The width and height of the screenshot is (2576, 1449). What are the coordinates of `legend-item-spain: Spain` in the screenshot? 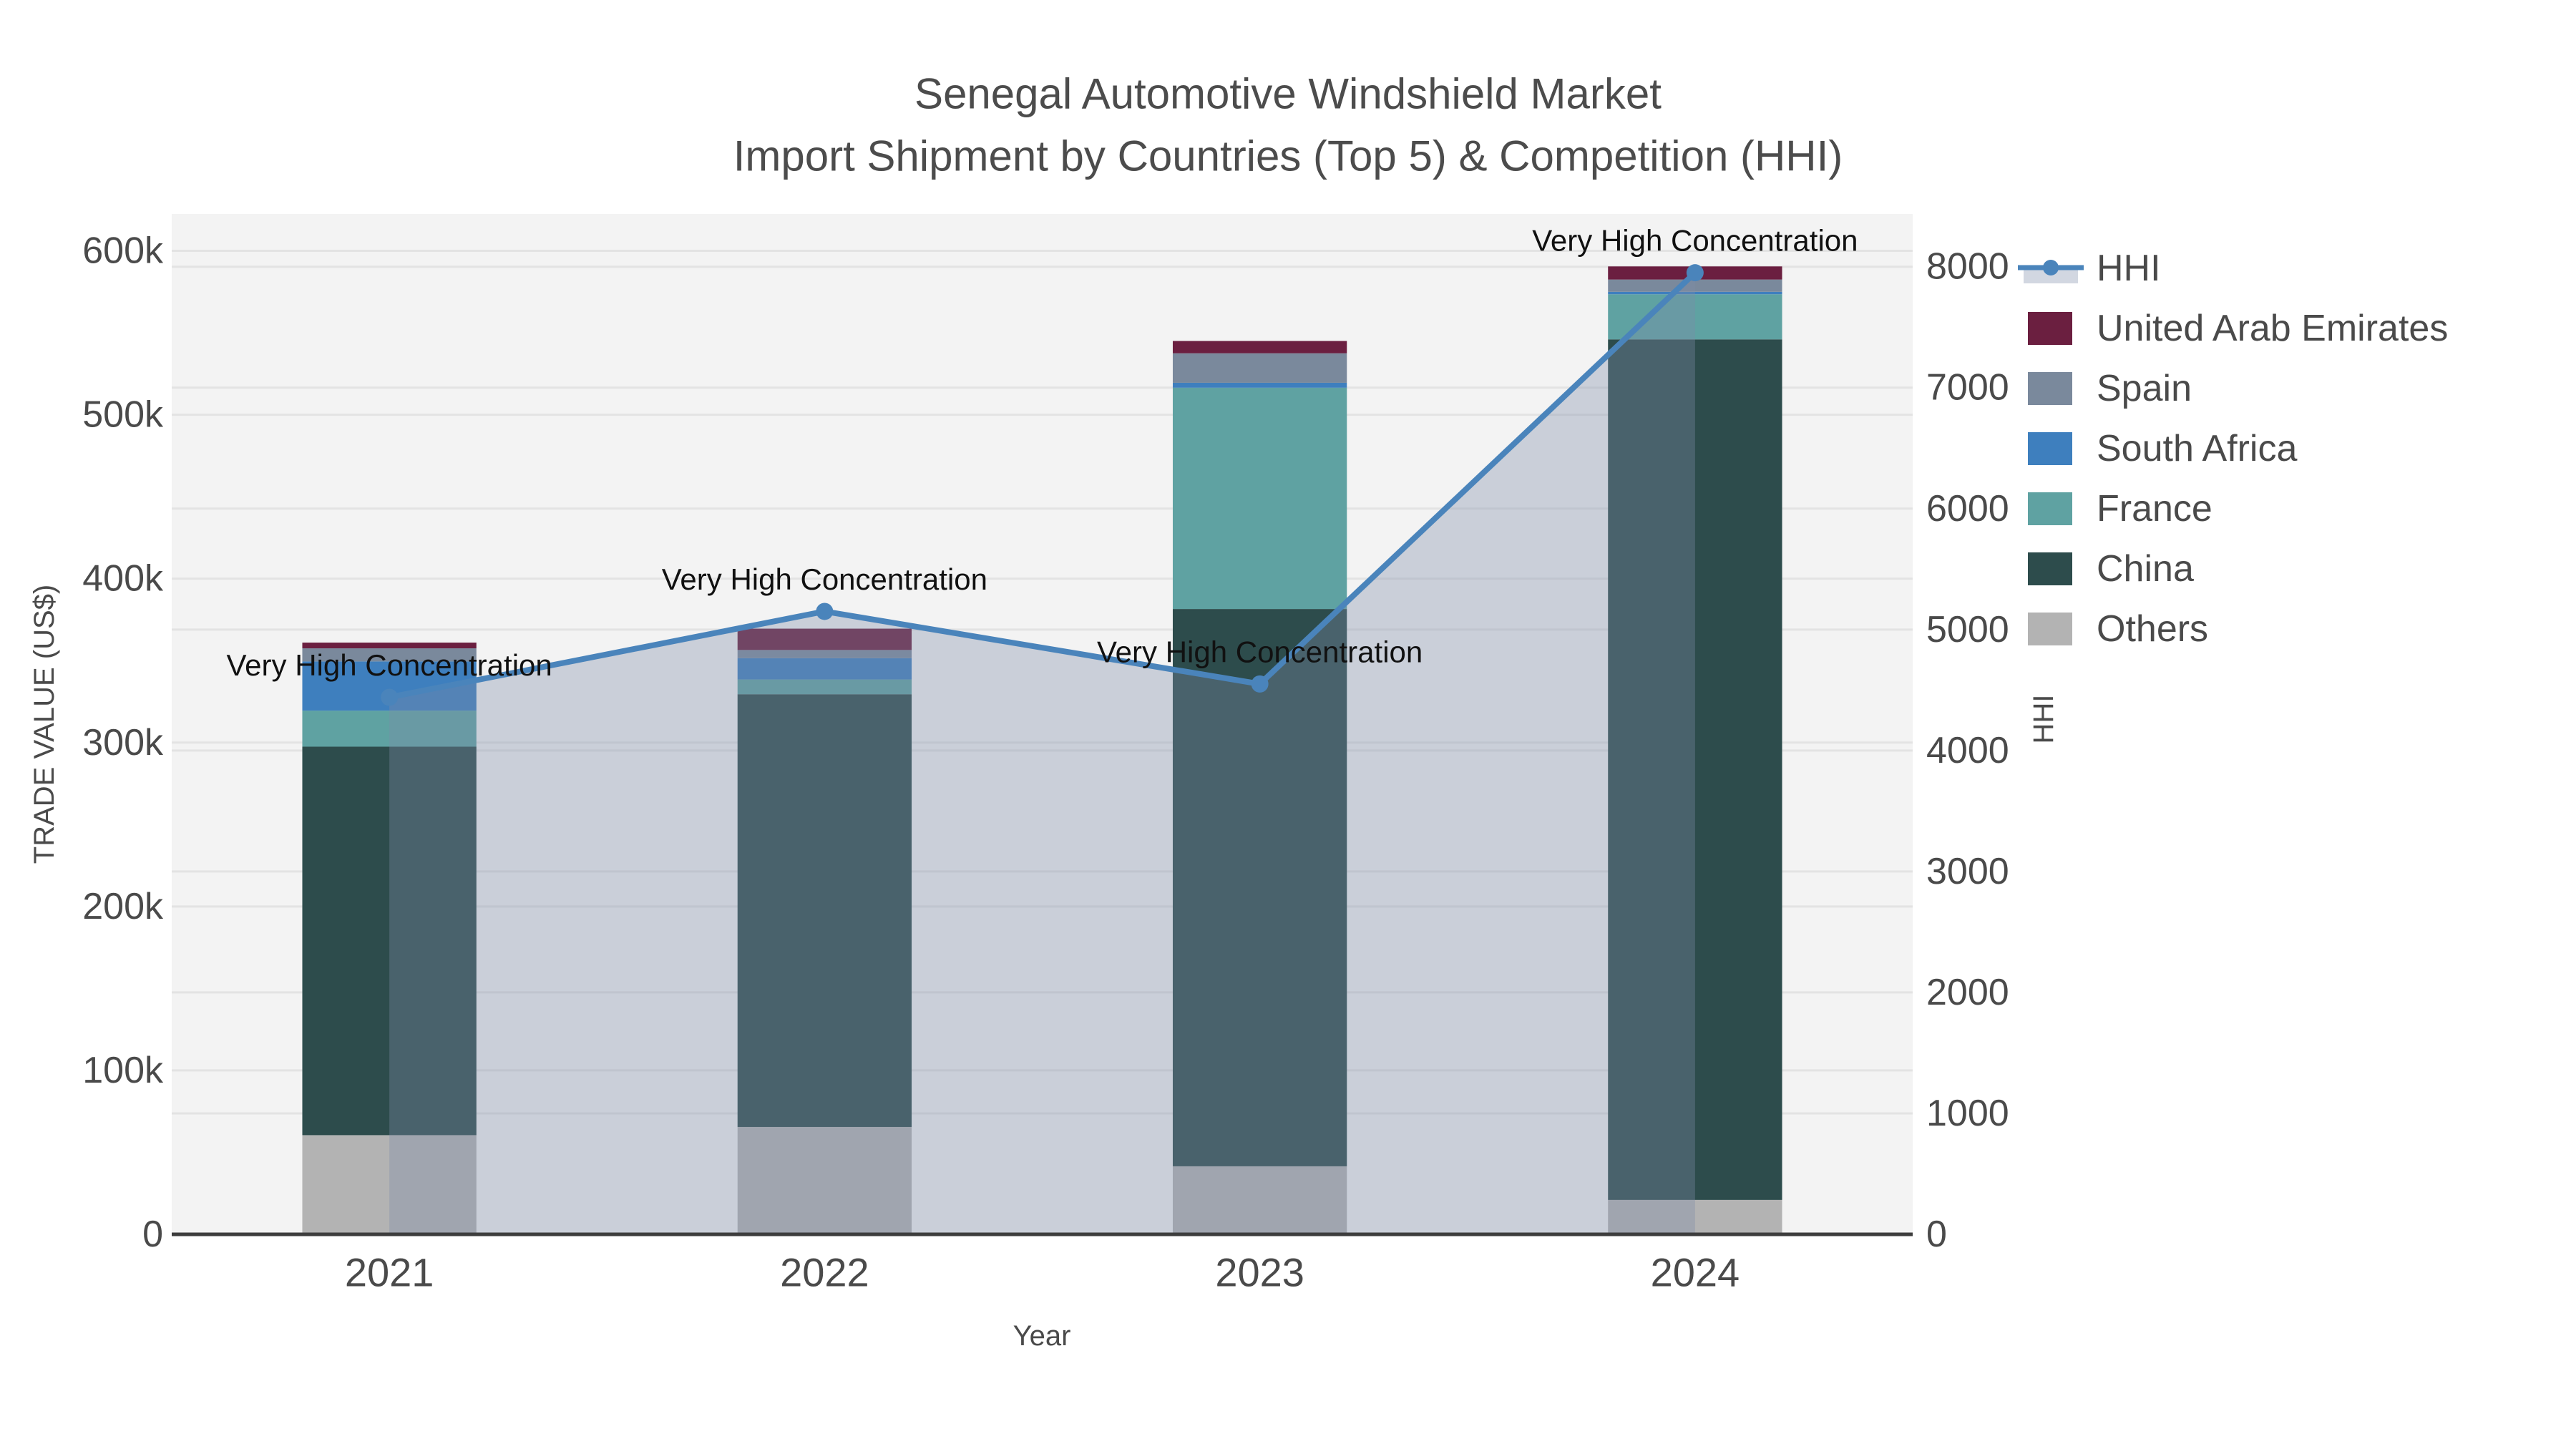 It's located at (2110, 389).